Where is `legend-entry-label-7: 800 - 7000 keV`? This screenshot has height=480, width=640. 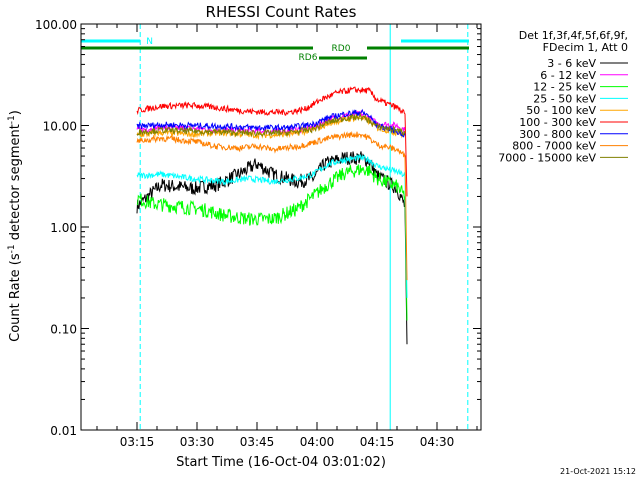
legend-entry-label-7: 800 - 7000 keV is located at coordinates (554, 146).